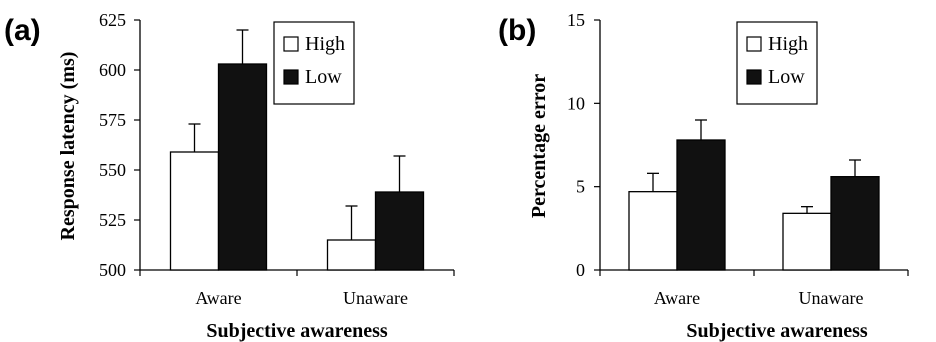 This screenshot has width=936, height=342. I want to click on y-tick-label: 5, so click(580, 187).